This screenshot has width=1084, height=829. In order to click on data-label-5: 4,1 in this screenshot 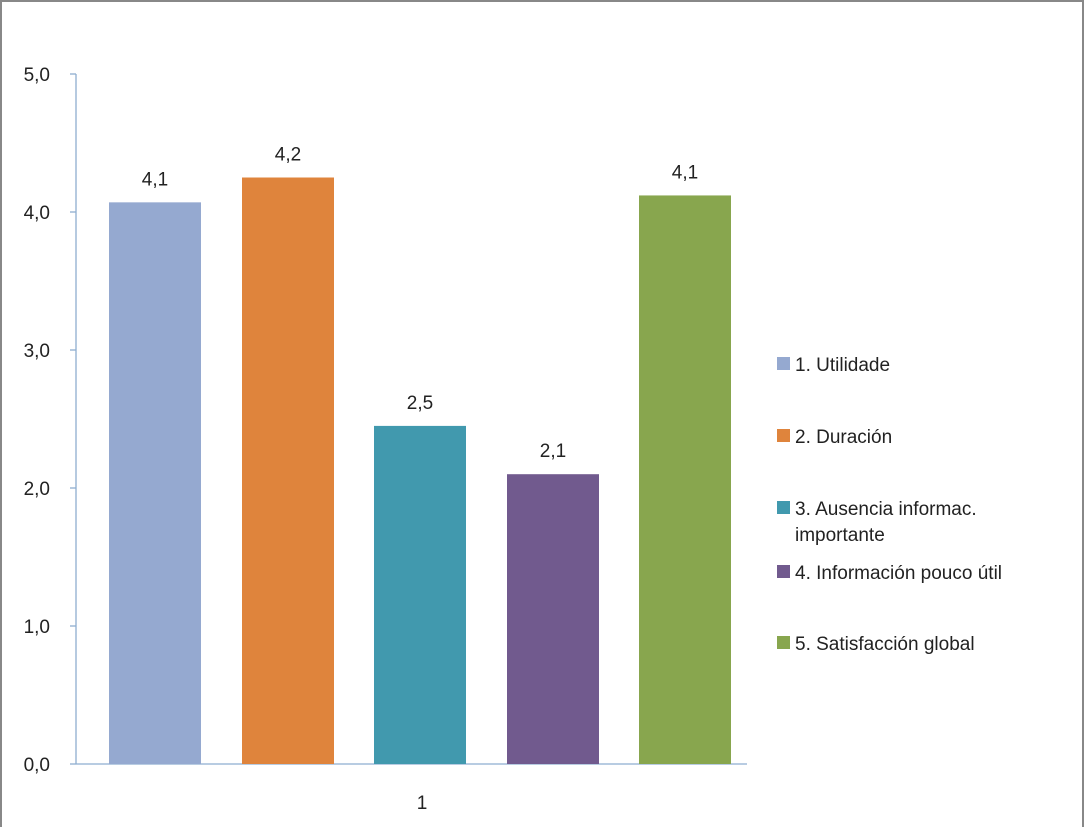, I will do `click(685, 172)`.